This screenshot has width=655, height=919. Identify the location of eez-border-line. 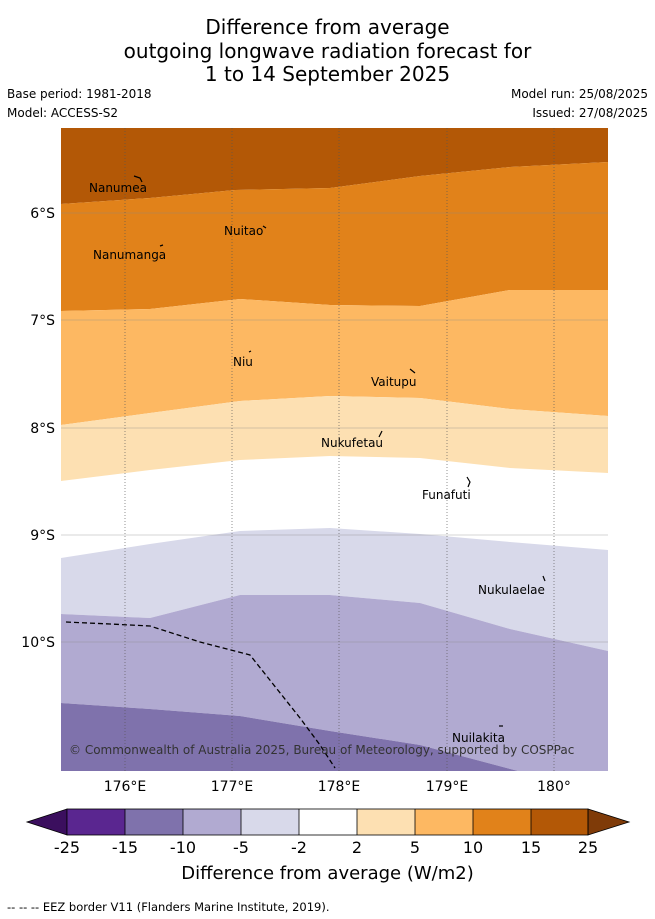
(200, 695).